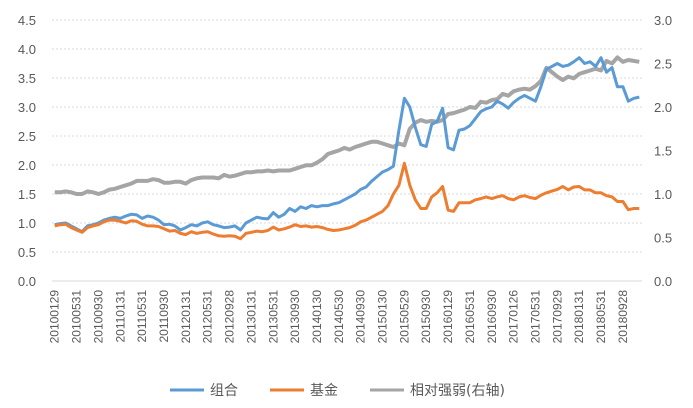 Image resolution: width=693 pixels, height=408 pixels. I want to click on x-tick-label: 20180131, so click(579, 317).